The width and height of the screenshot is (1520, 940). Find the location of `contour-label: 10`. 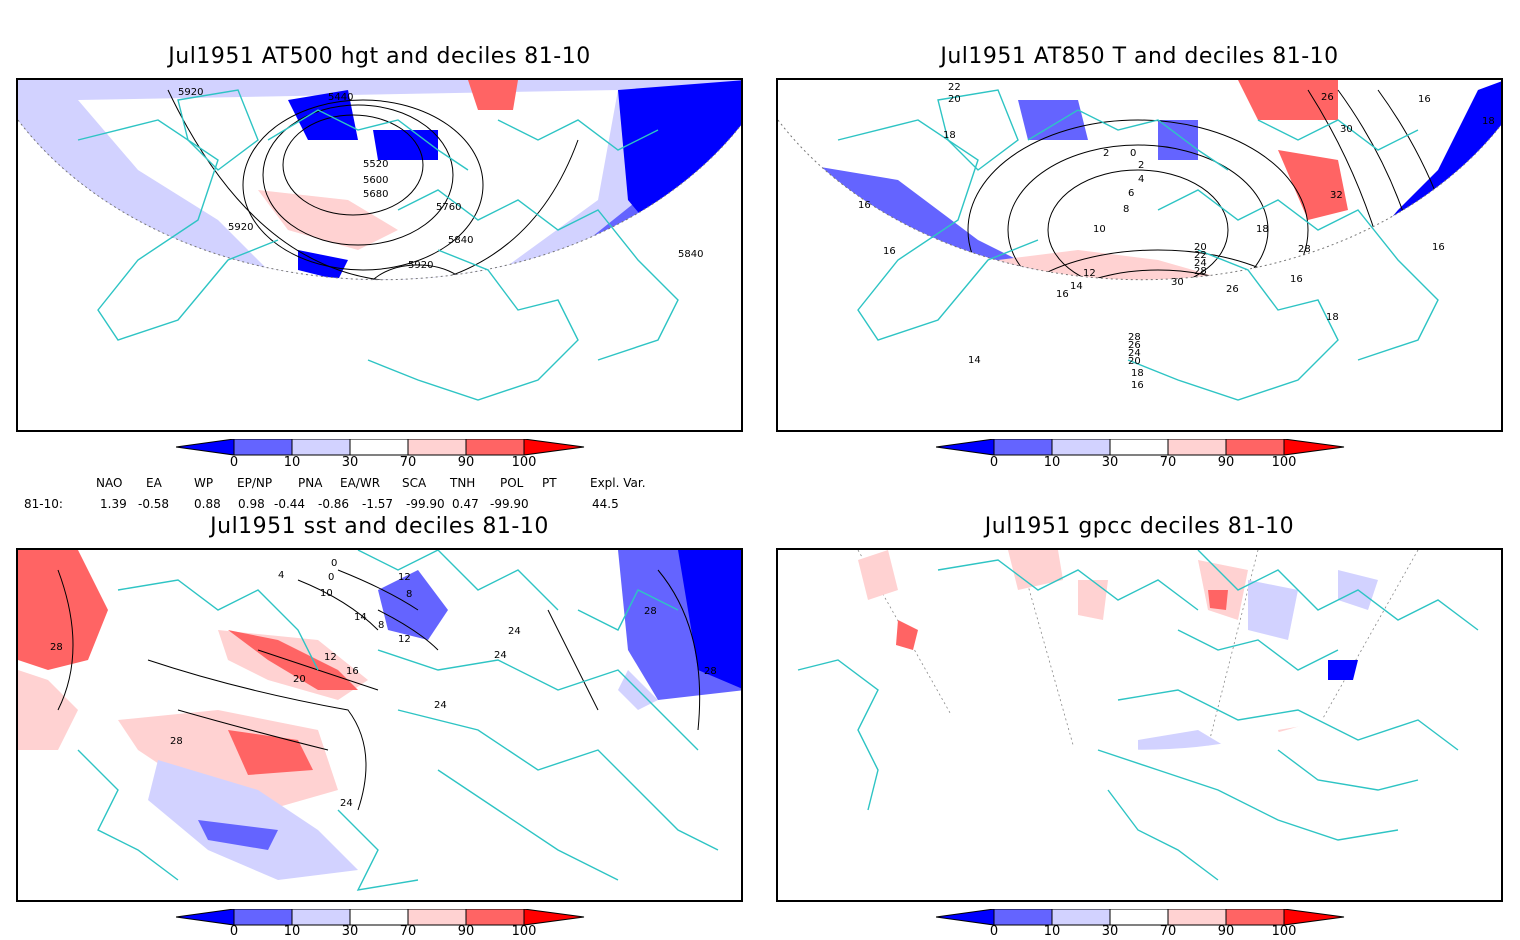

contour-label: 10 is located at coordinates (1099, 229).